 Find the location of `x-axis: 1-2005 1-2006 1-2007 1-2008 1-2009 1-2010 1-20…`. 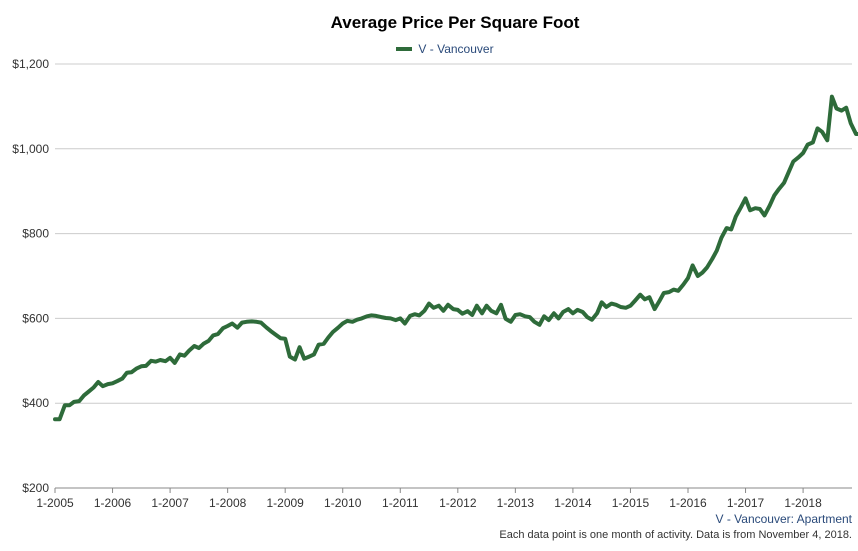

x-axis: 1-2005 1-2006 1-2007 1-2008 1-2009 1-2010 1-20… is located at coordinates (429, 499).